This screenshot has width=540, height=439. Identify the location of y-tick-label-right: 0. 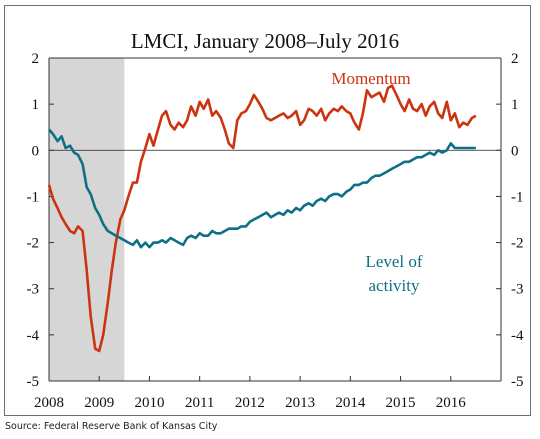
(515, 151).